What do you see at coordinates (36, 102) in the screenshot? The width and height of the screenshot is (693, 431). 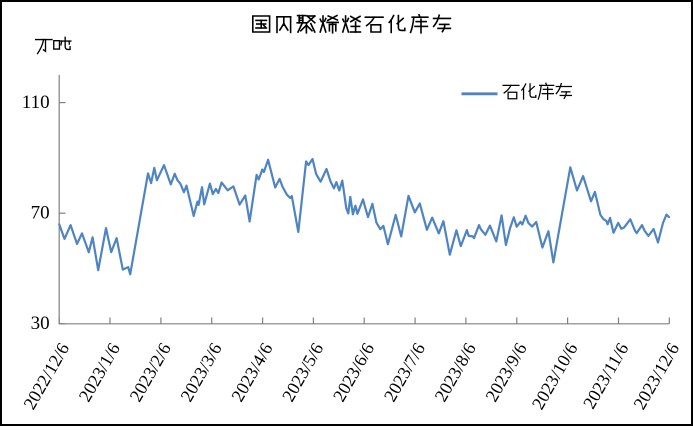 I see `svg-text: 110` at bounding box center [36, 102].